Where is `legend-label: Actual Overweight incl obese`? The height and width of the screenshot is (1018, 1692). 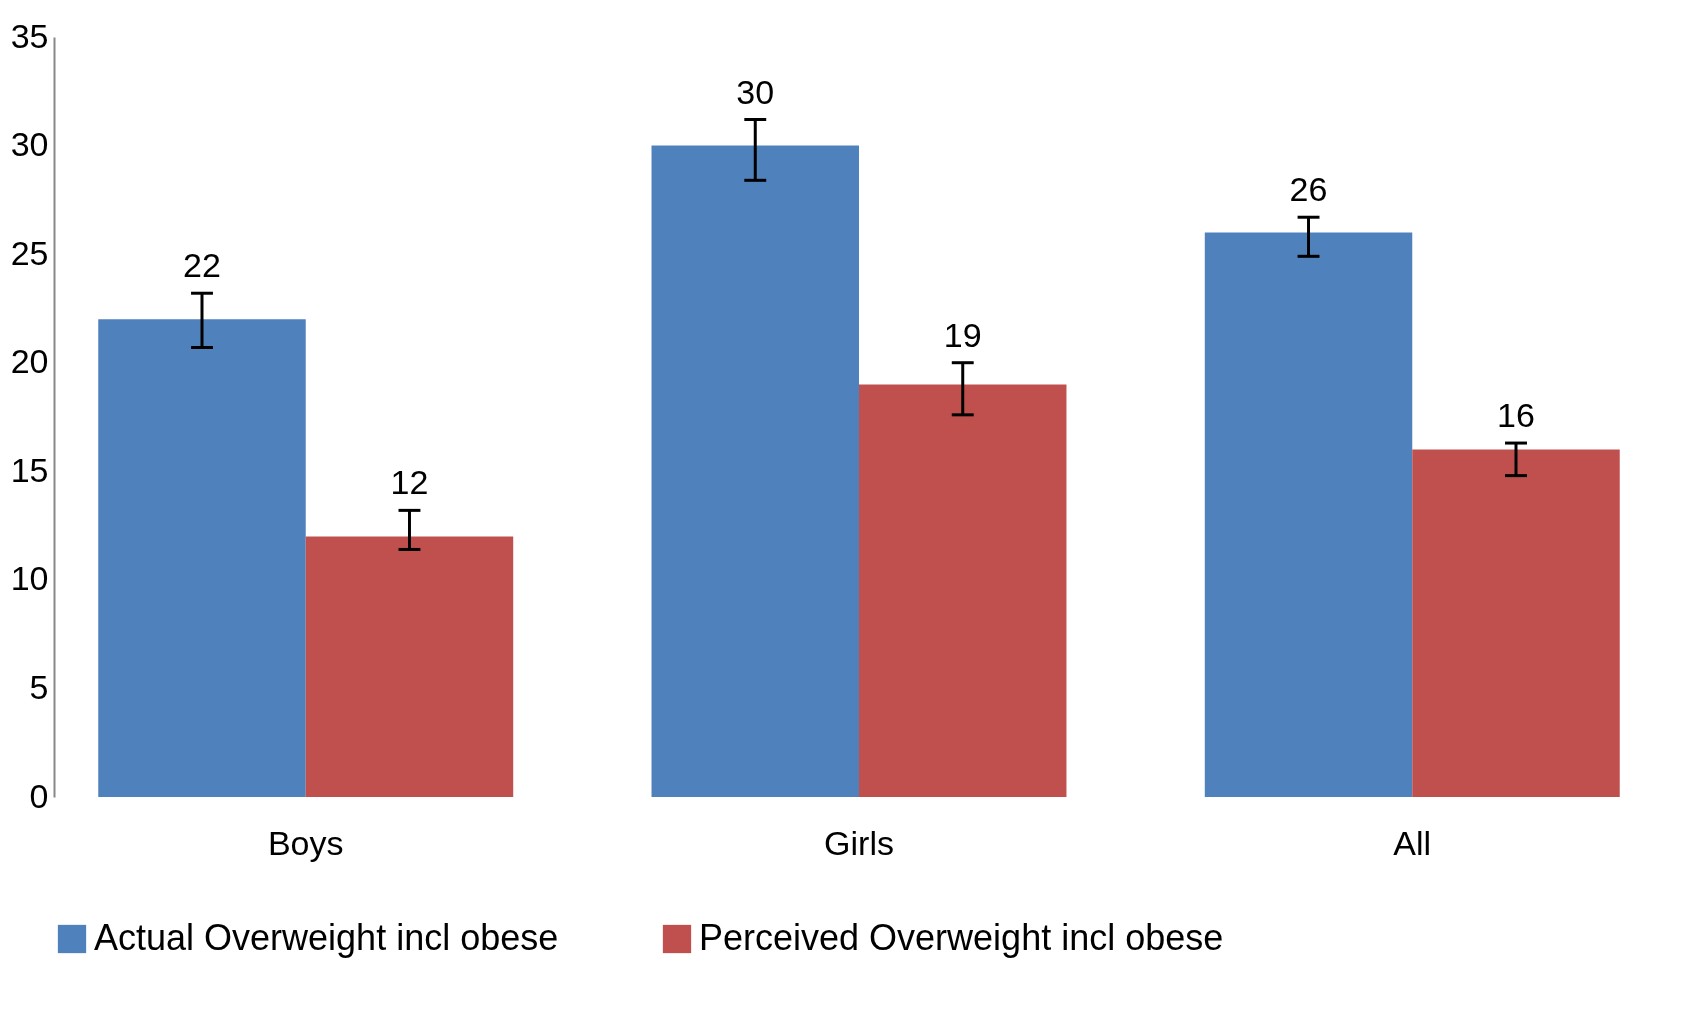 legend-label: Actual Overweight incl obese is located at coordinates (326, 937).